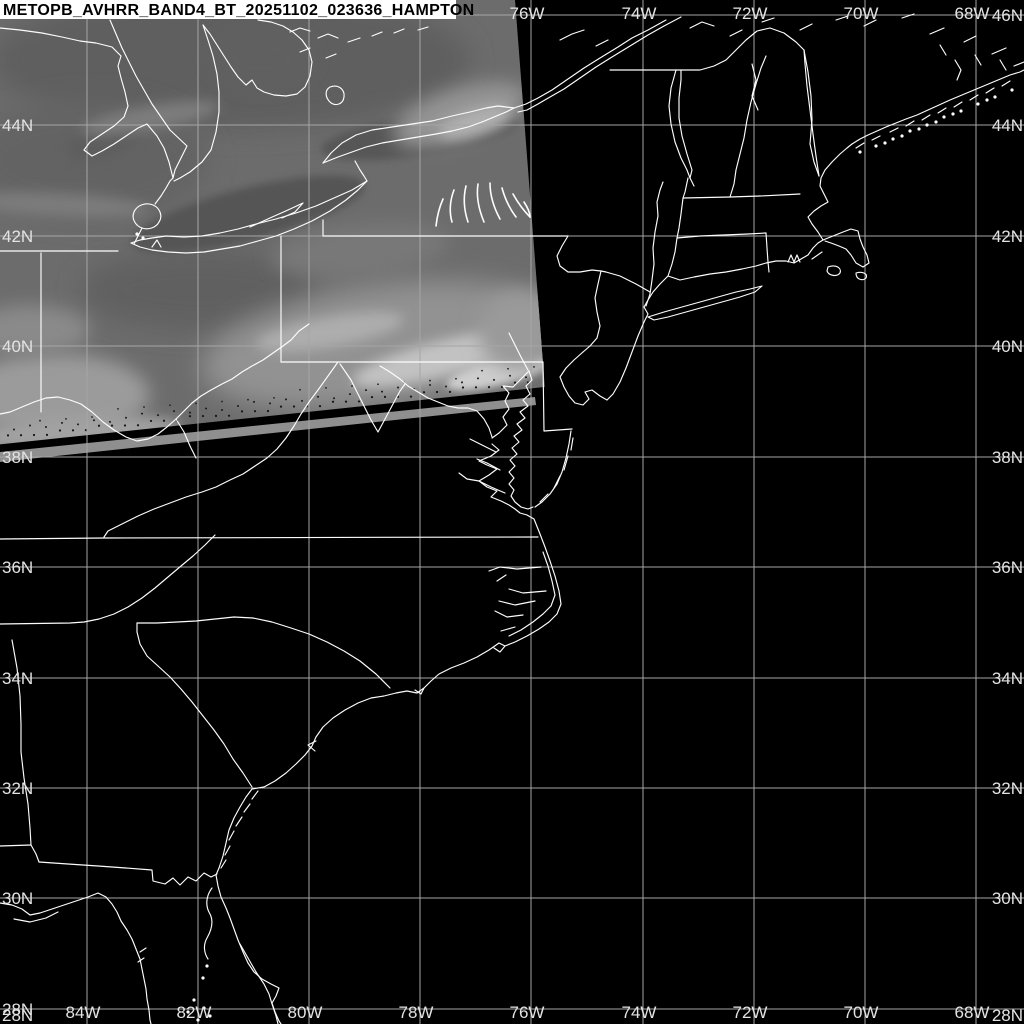  I want to click on swath-edge-band, so click(268, 429).